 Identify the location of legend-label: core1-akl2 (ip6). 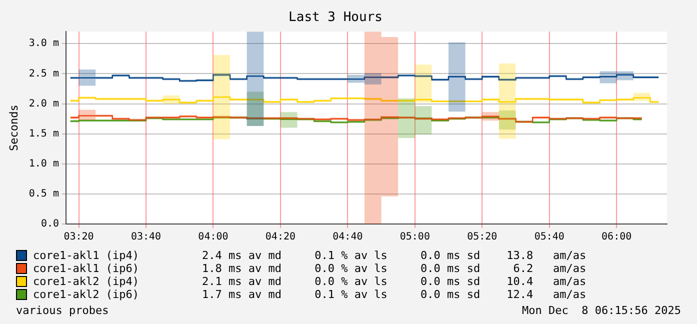
(86, 294).